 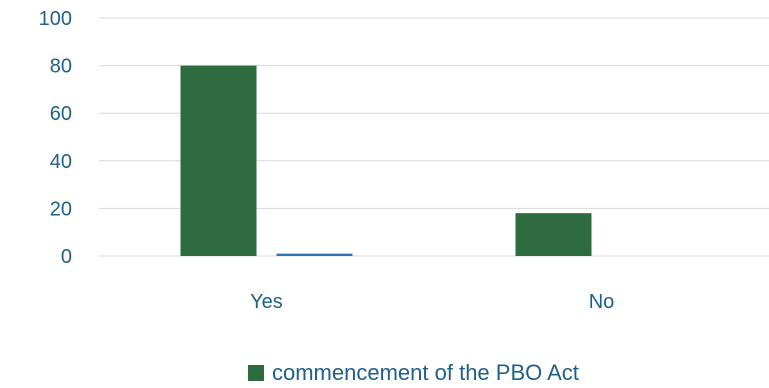 What do you see at coordinates (432, 302) in the screenshot?
I see `x-axis: Yes No` at bounding box center [432, 302].